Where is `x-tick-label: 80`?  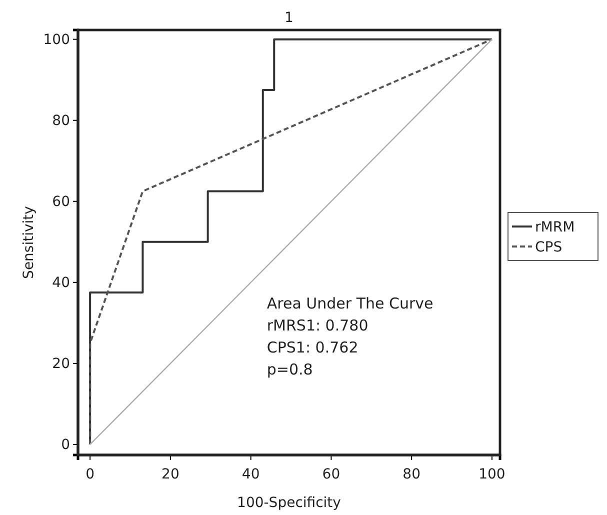 x-tick-label: 80 is located at coordinates (411, 474).